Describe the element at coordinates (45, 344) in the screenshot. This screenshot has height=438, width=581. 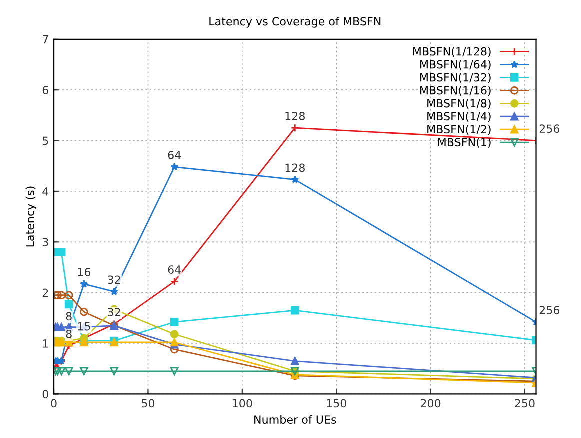
I see `y-tick-label: 1` at that location.